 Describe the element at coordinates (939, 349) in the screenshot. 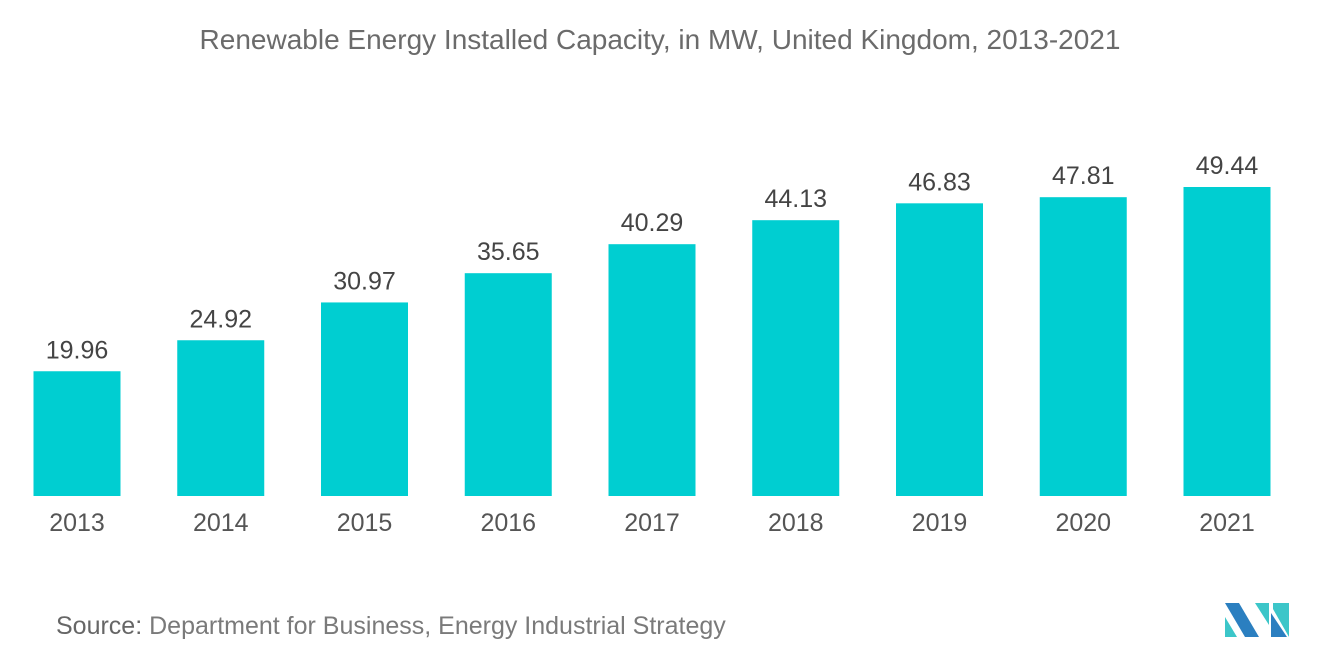

I see `bar-2019` at that location.